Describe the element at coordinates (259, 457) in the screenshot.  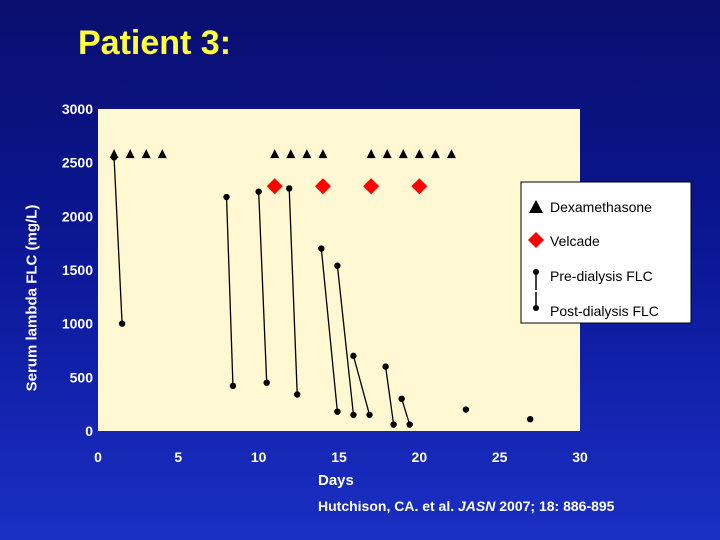
I see `x-tick-label: 10` at that location.